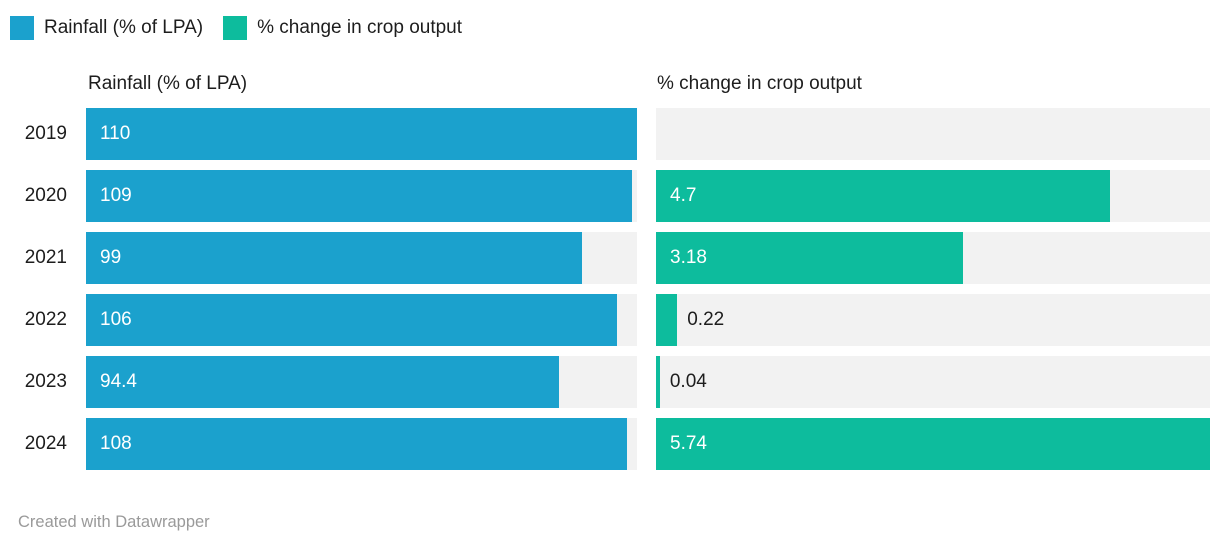  I want to click on crop-track: 3.18, so click(933, 258).